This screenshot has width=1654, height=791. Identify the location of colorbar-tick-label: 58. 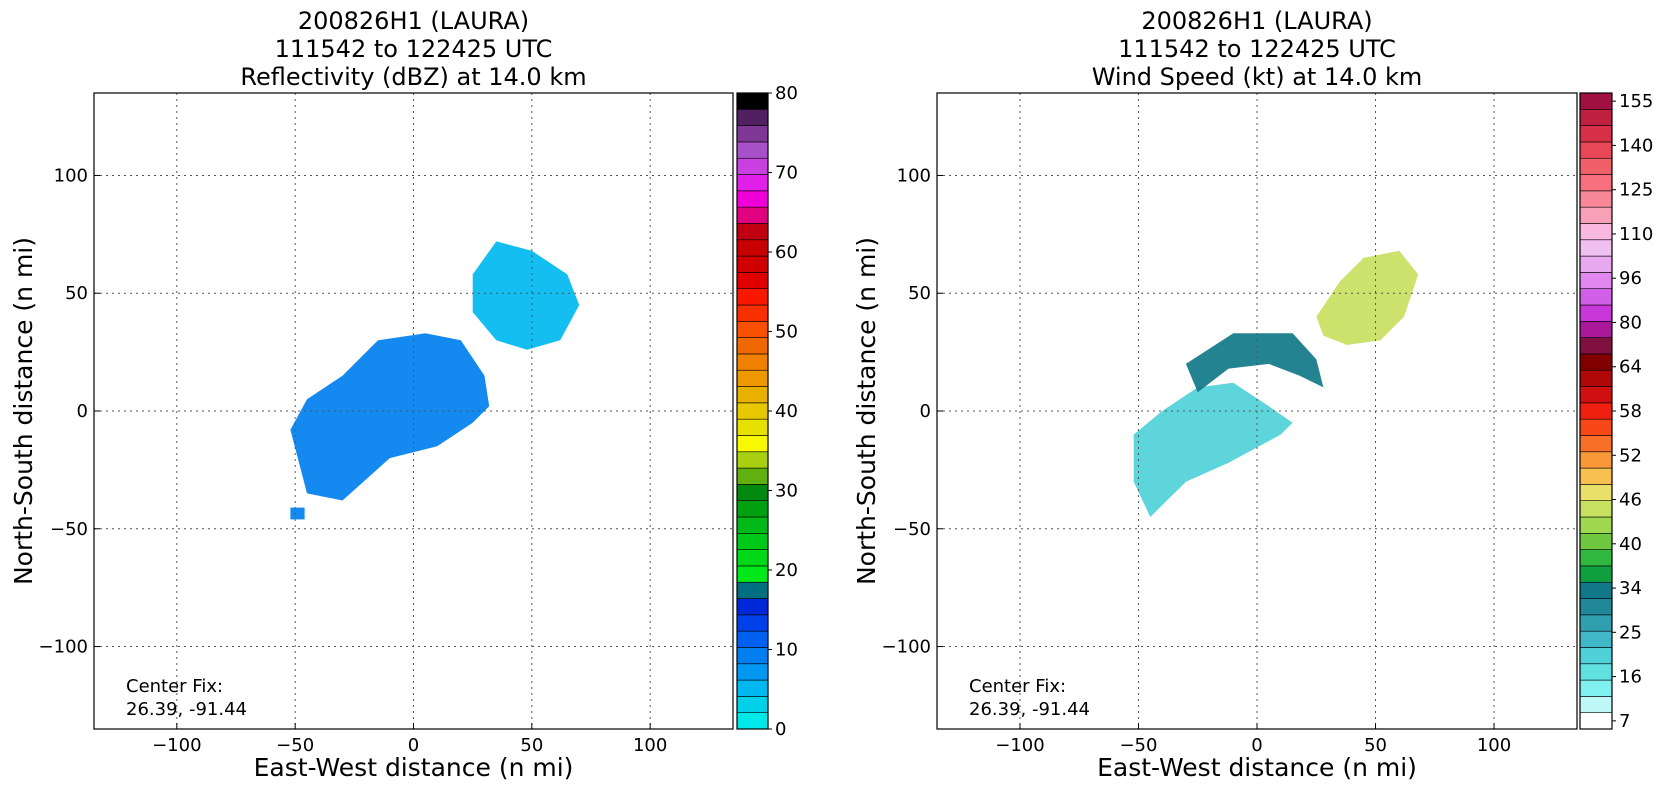
(1630, 411).